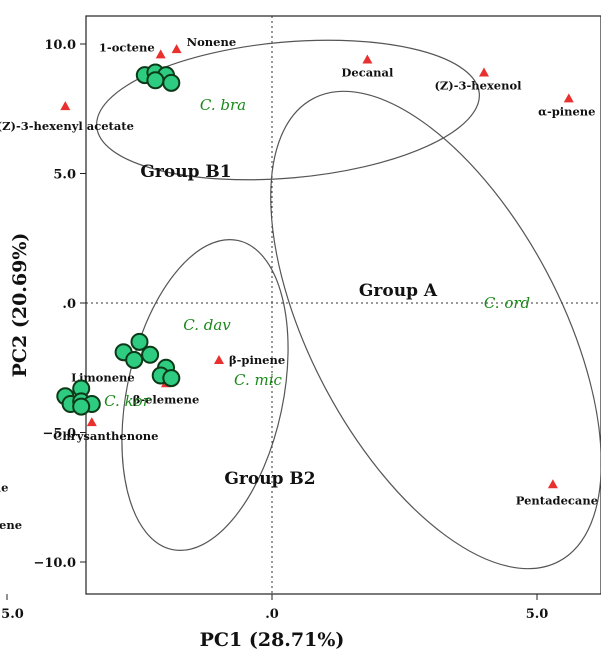  Describe the element at coordinates (20, 305) in the screenshot. I see `y-axis-title: PC2 (20.69%)` at that location.